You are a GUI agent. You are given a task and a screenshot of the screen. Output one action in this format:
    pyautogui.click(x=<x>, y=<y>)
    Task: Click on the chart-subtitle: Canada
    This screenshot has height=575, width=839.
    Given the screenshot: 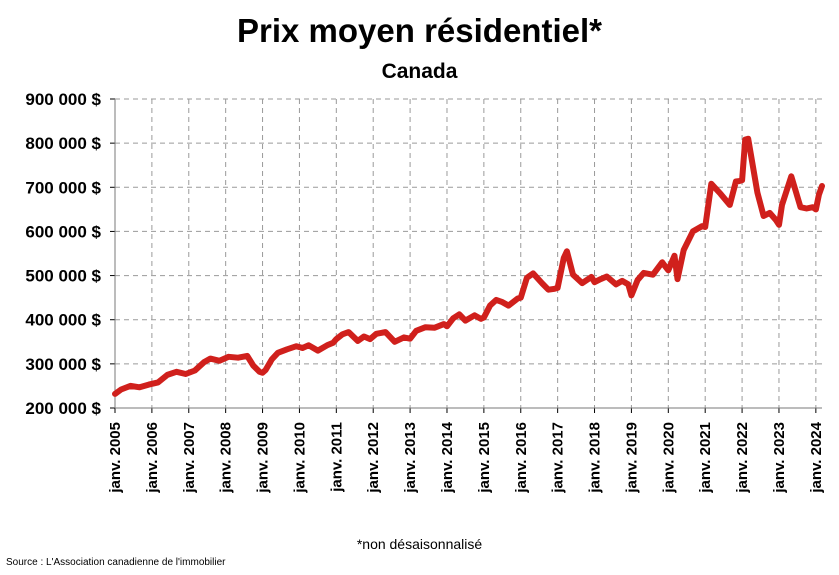 What is the action you would take?
    pyautogui.click(x=419, y=71)
    